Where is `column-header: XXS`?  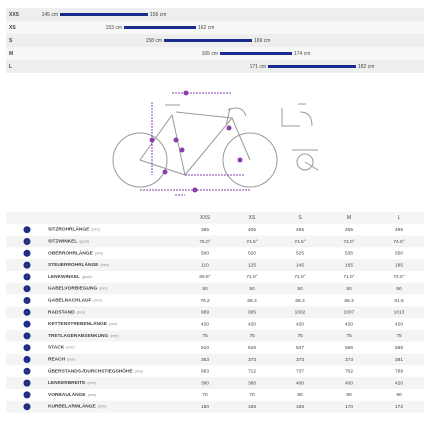
column-header: XXS is located at coordinates (205, 218).